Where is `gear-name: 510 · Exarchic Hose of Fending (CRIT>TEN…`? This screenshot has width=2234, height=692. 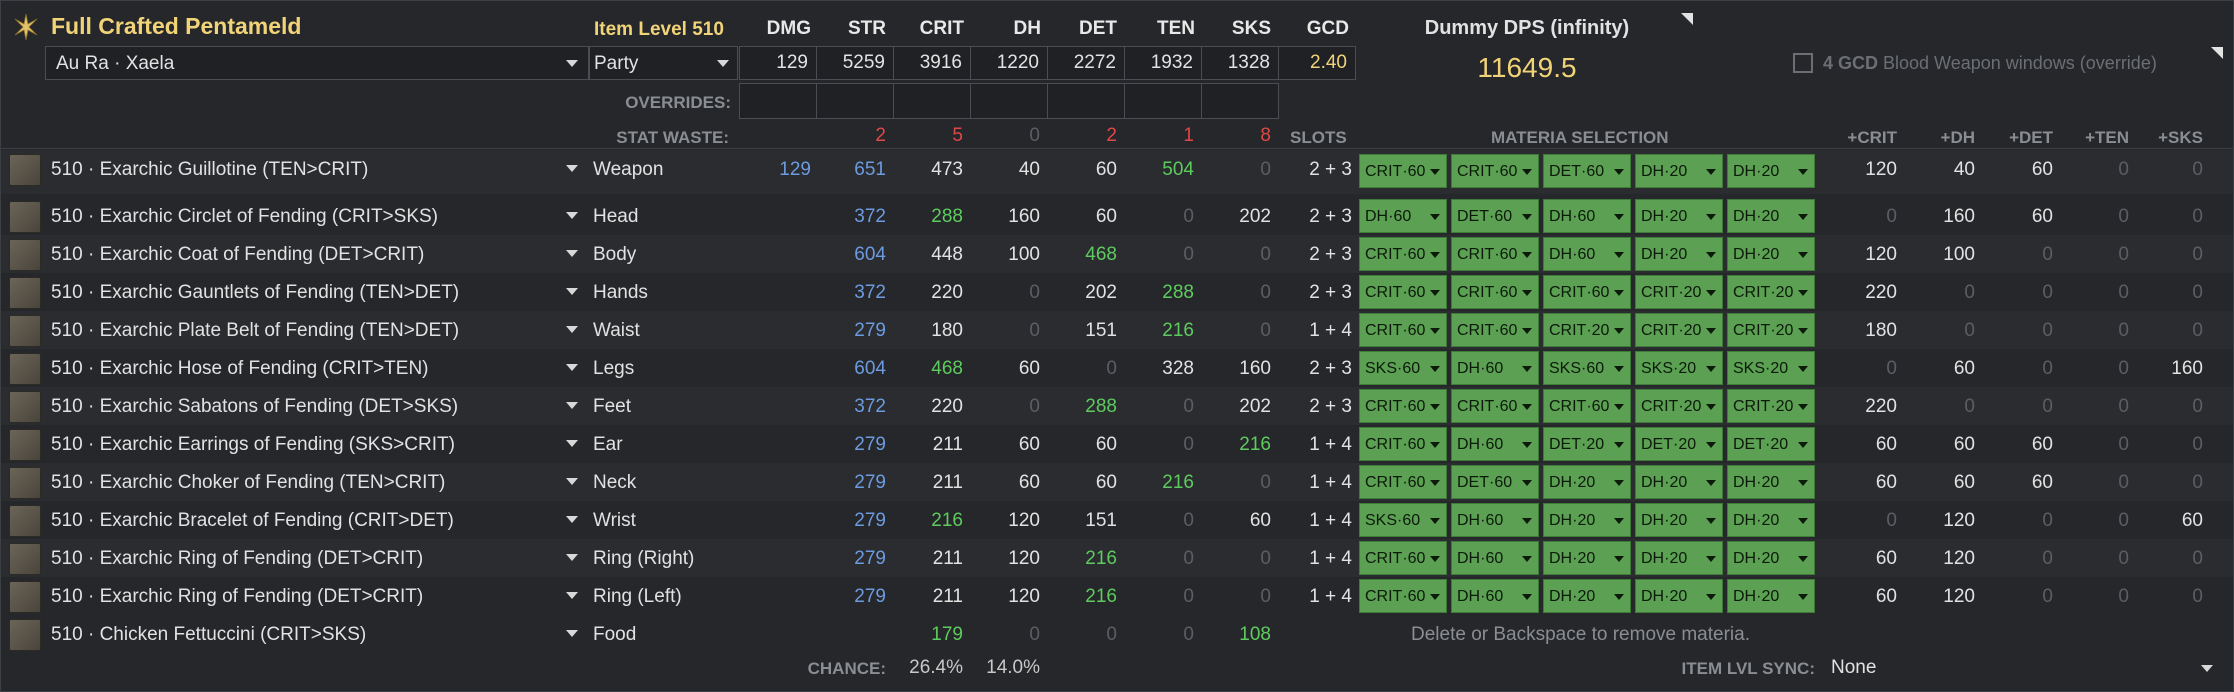 gear-name: 510 · Exarchic Hose of Fending (CRIT>TEN… is located at coordinates (240, 368).